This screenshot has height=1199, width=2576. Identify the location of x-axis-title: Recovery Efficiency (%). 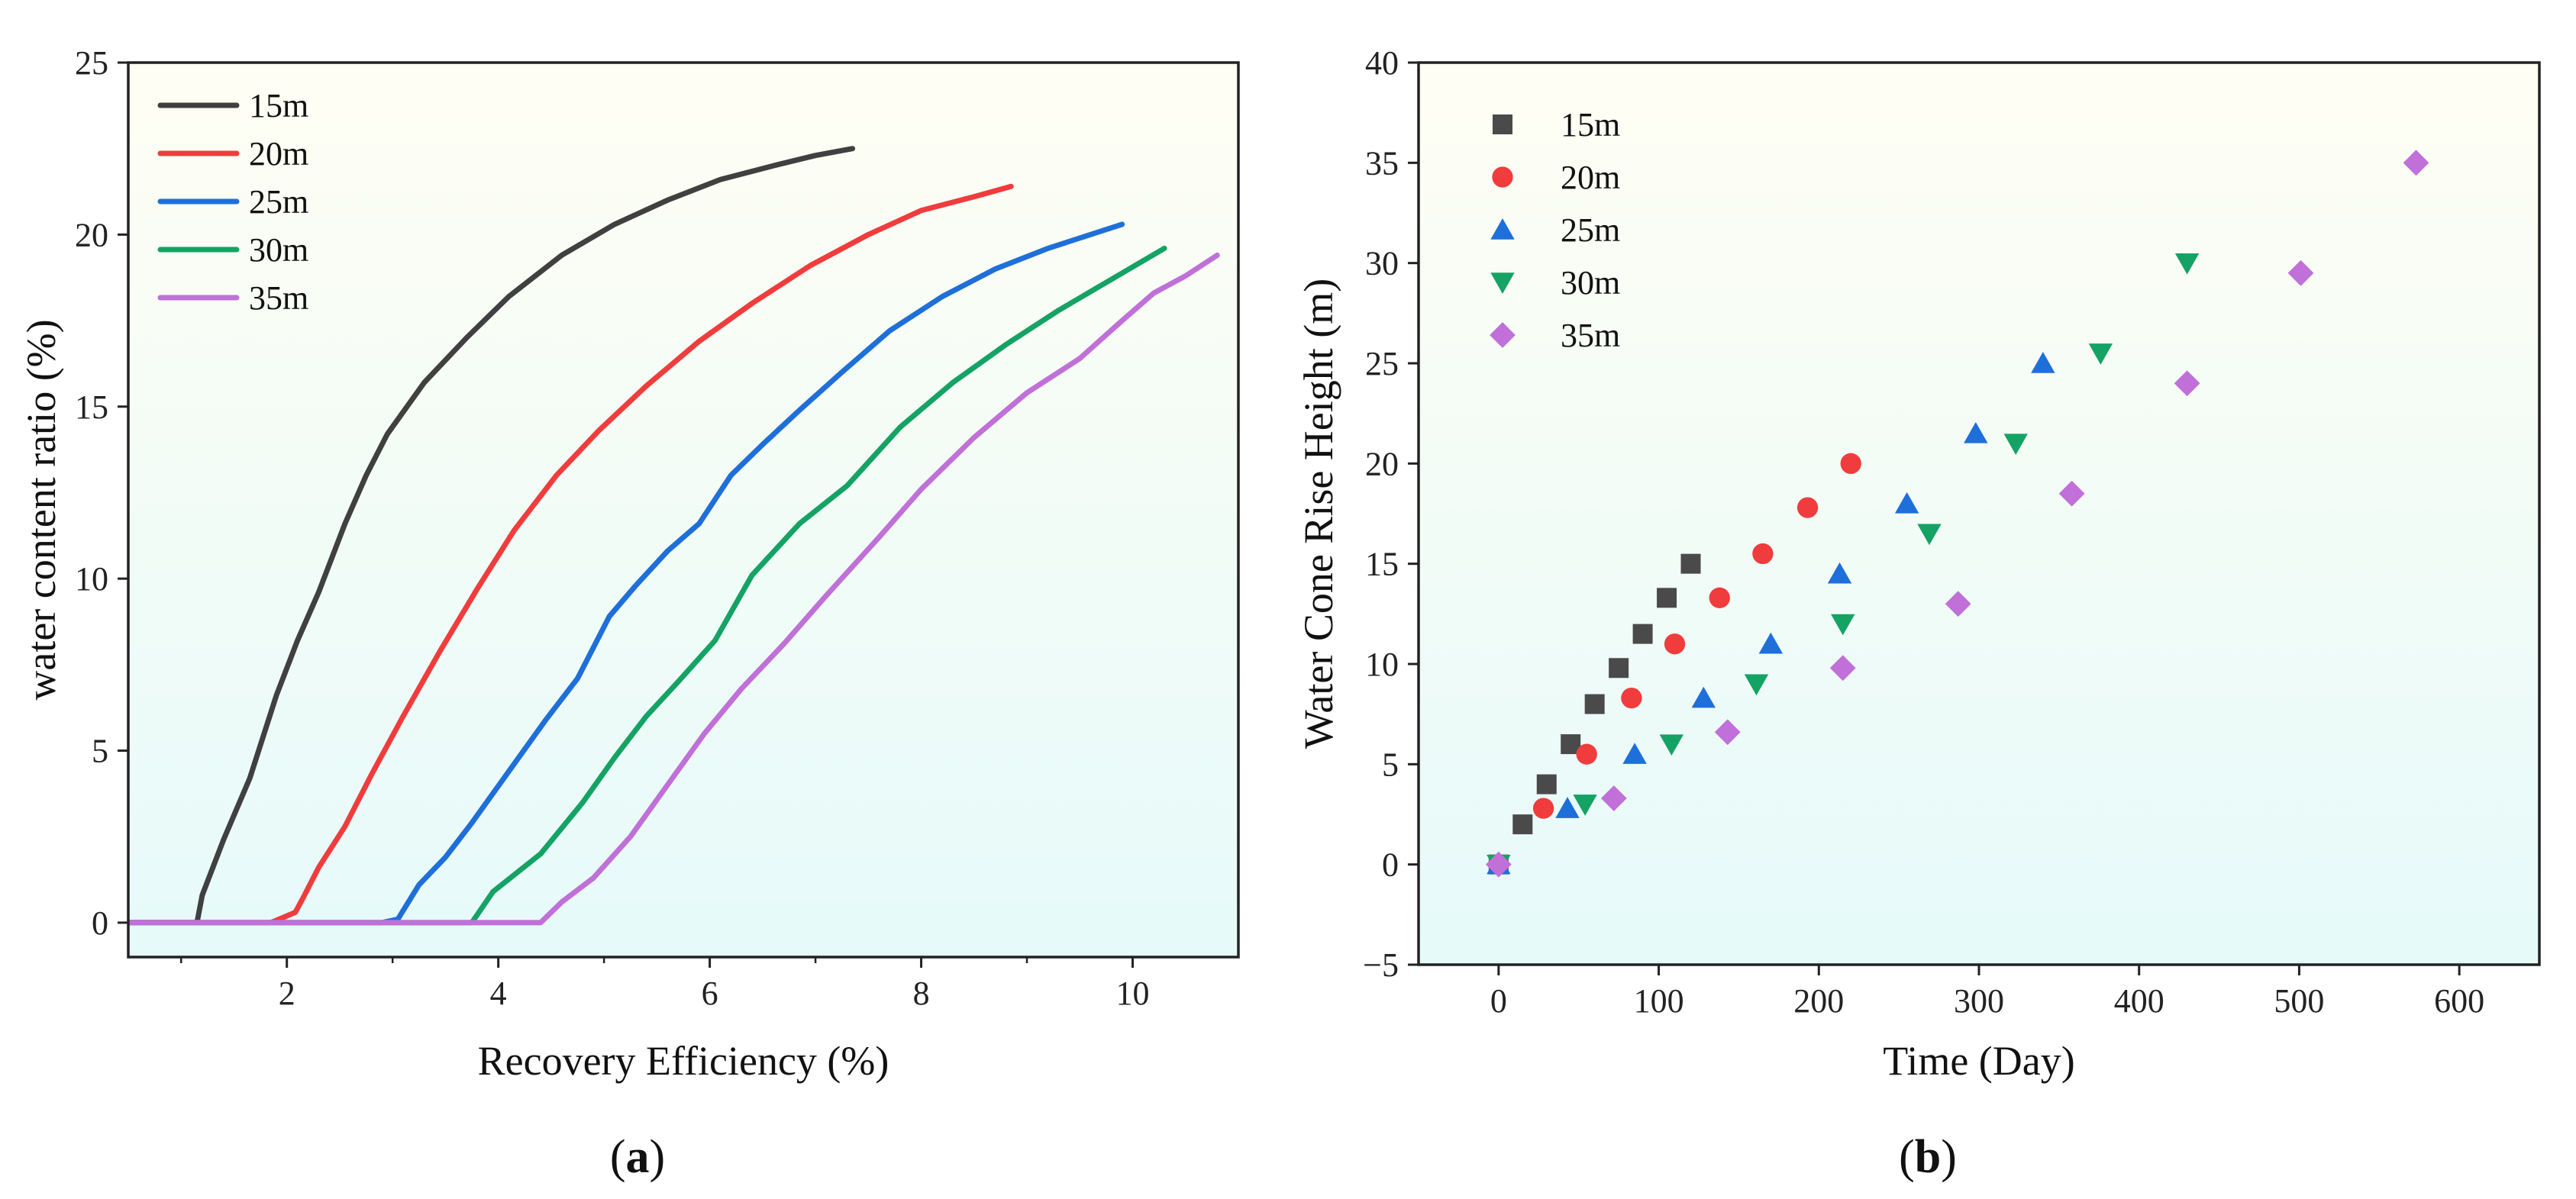
(683, 1061).